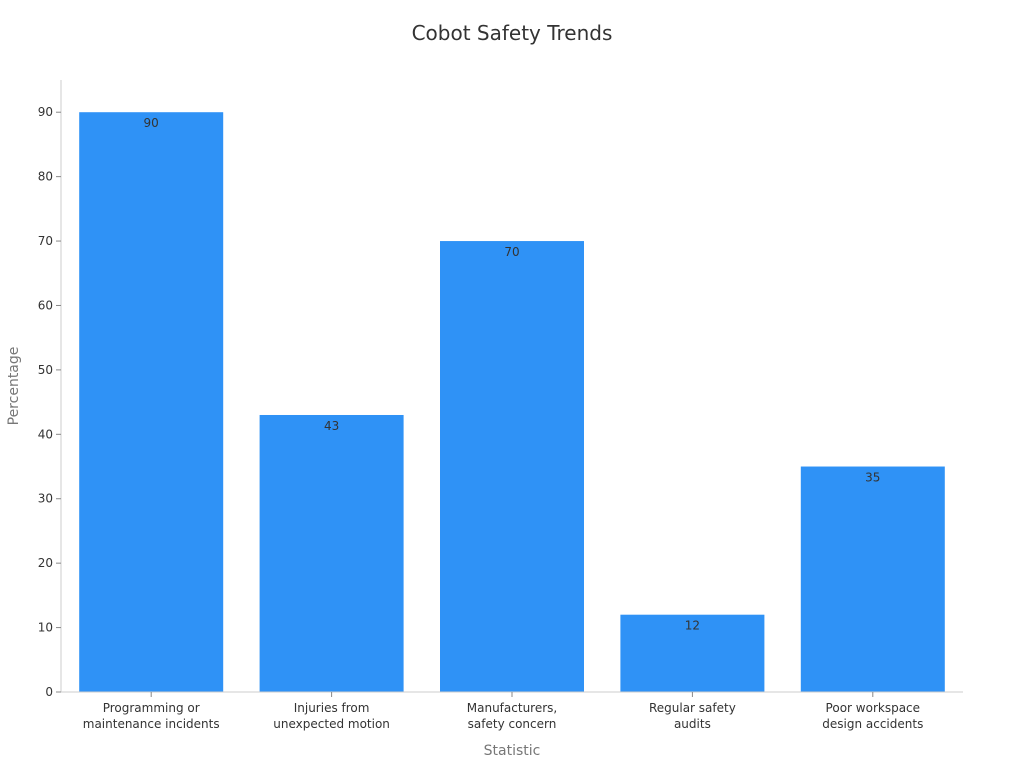  I want to click on y-tick-label: 20, so click(45, 563).